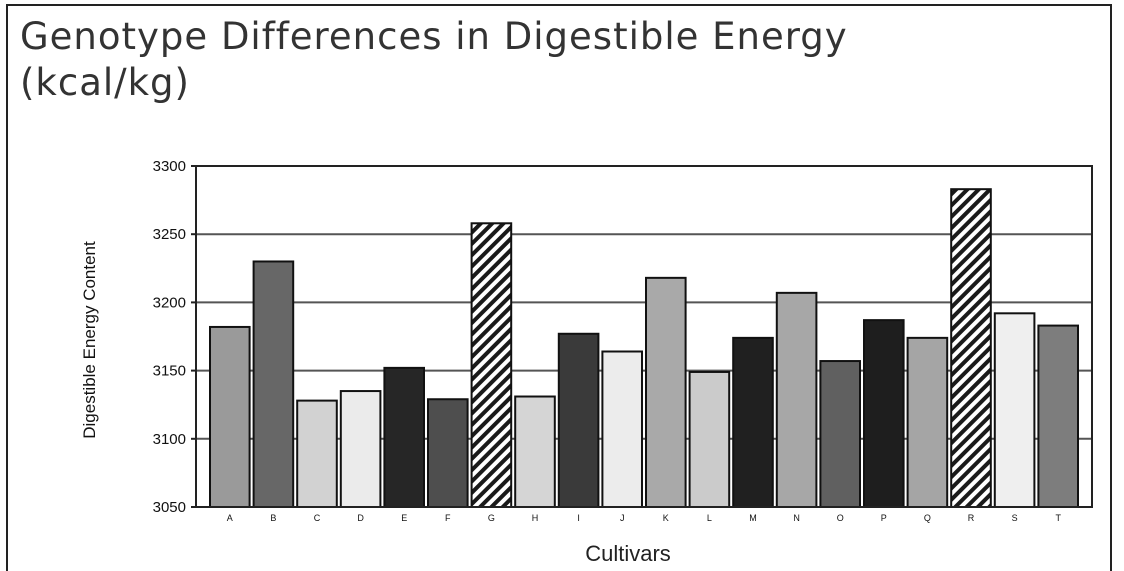  I want to click on bar-r, so click(971, 348).